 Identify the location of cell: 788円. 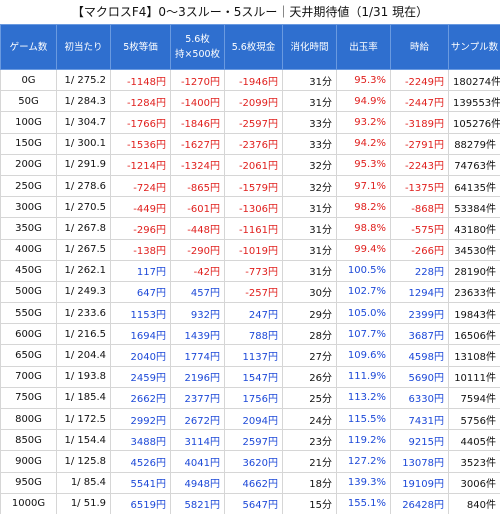
(253, 334).